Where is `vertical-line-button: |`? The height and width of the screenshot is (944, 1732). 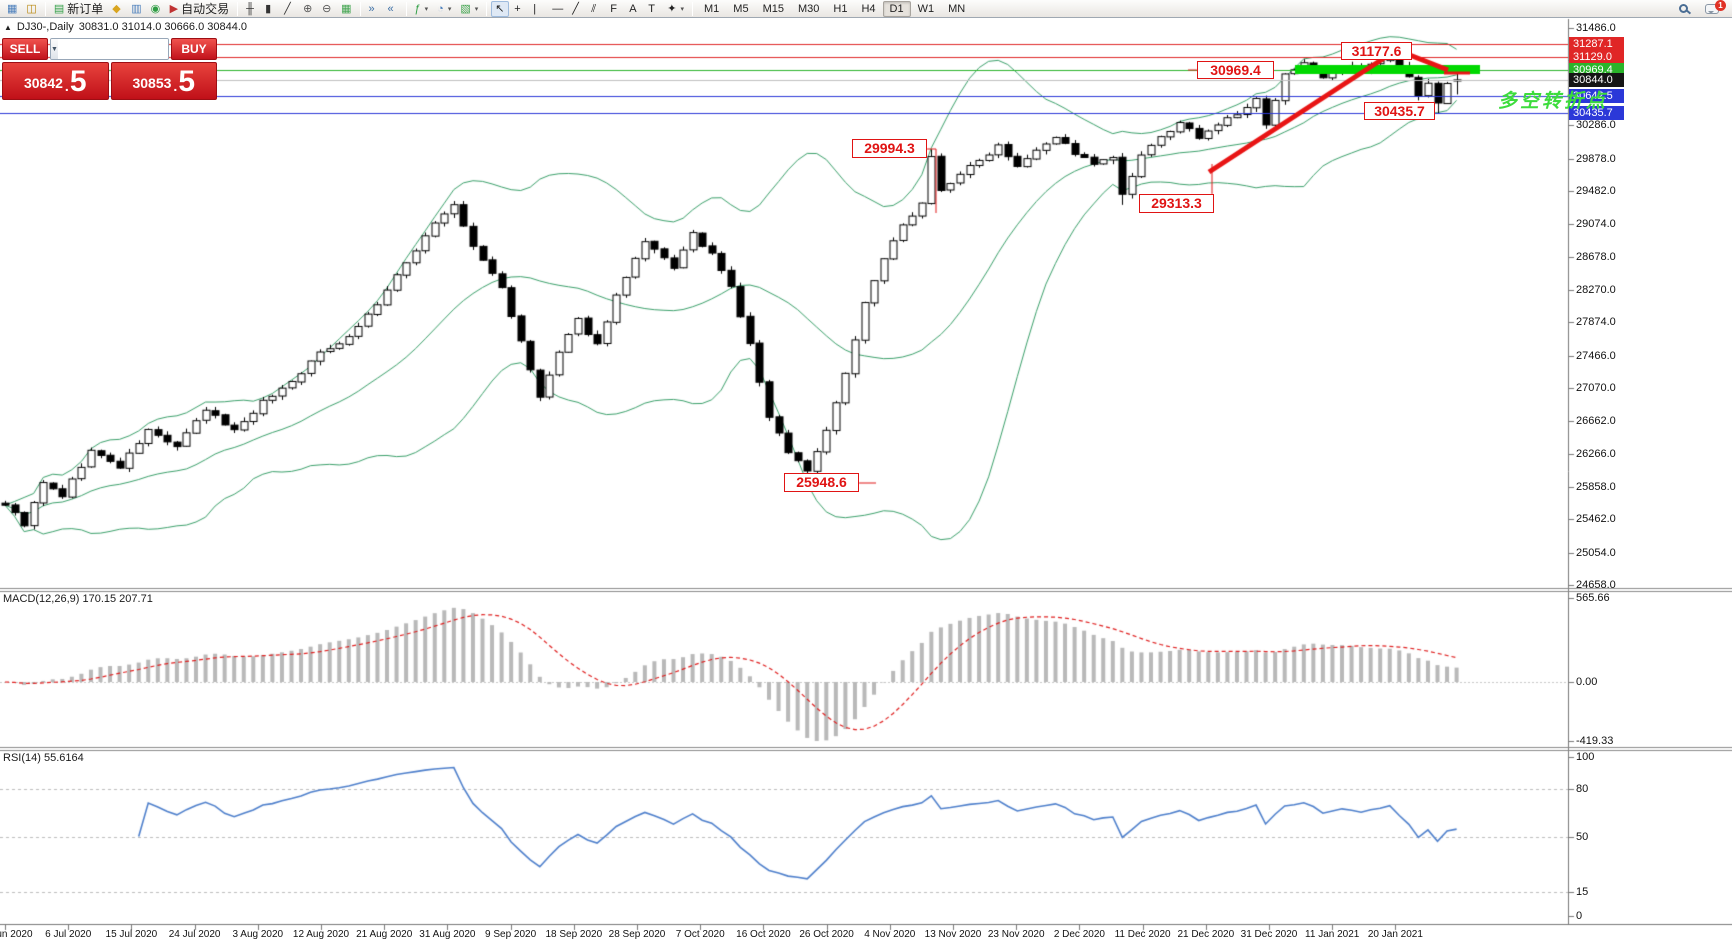 vertical-line-button: | is located at coordinates (538, 9).